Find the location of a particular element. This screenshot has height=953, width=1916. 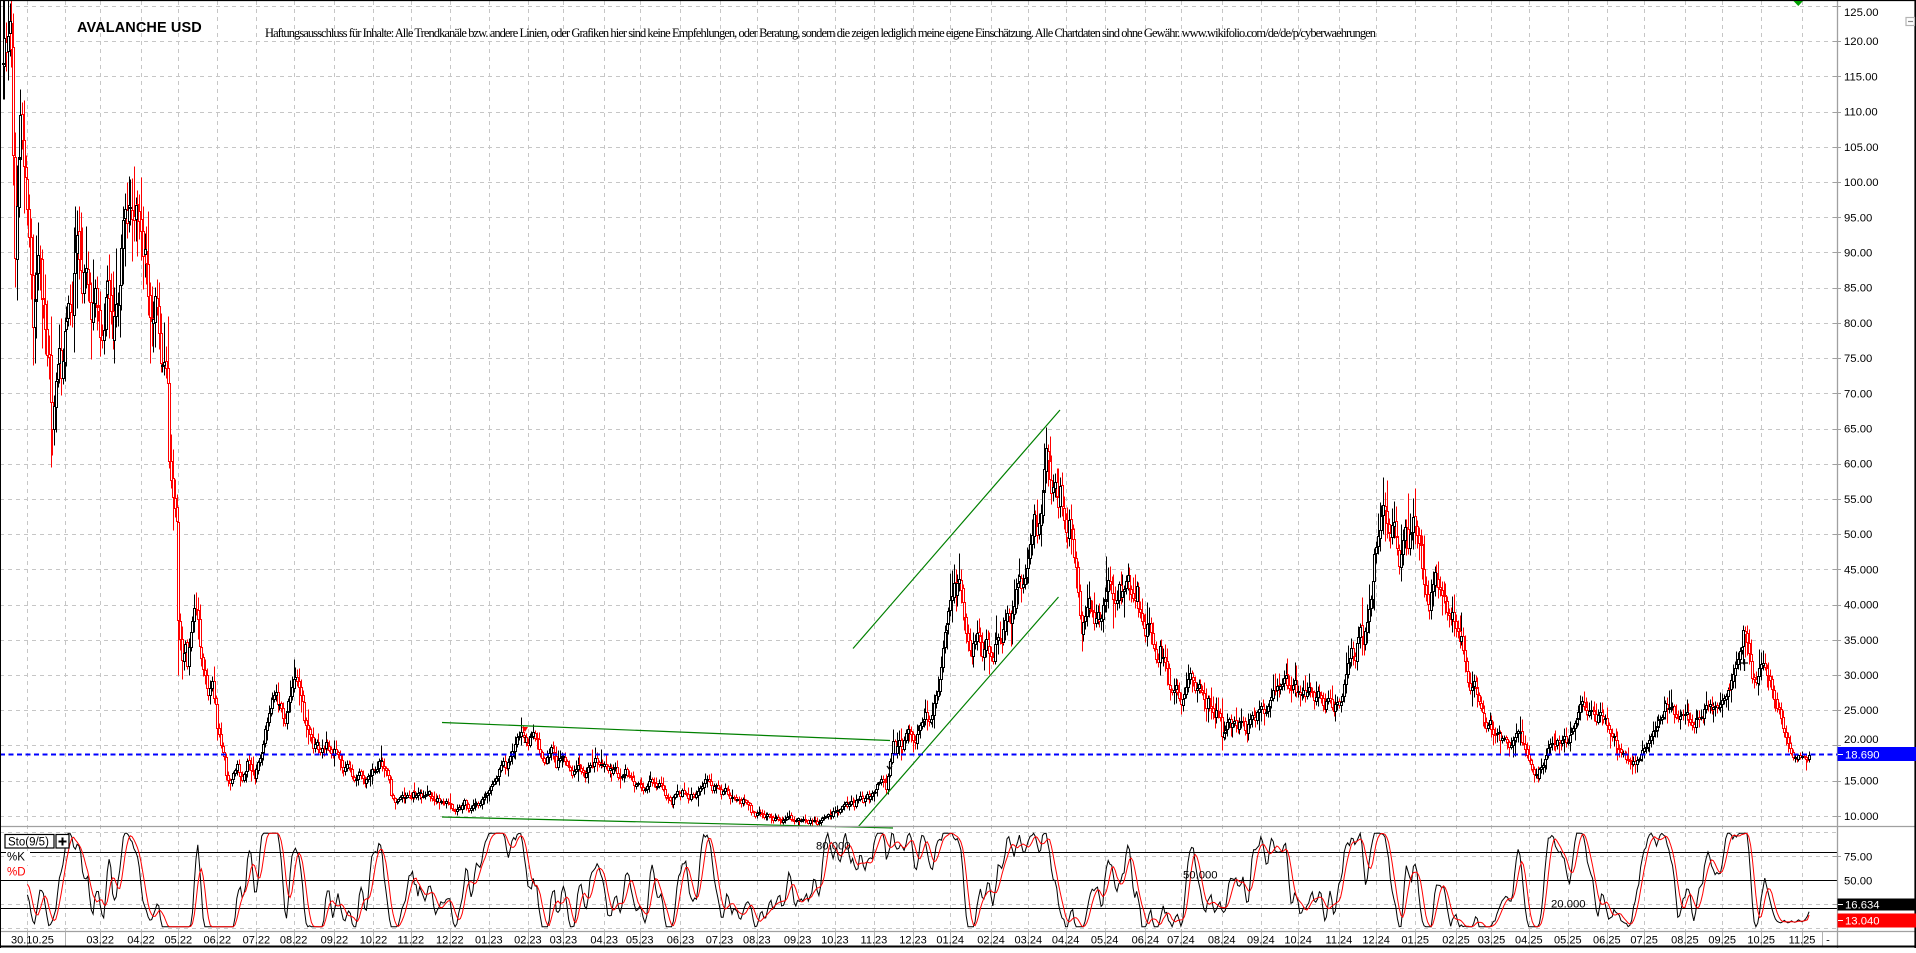

svg-text: 16.634 is located at coordinates (1862, 906).